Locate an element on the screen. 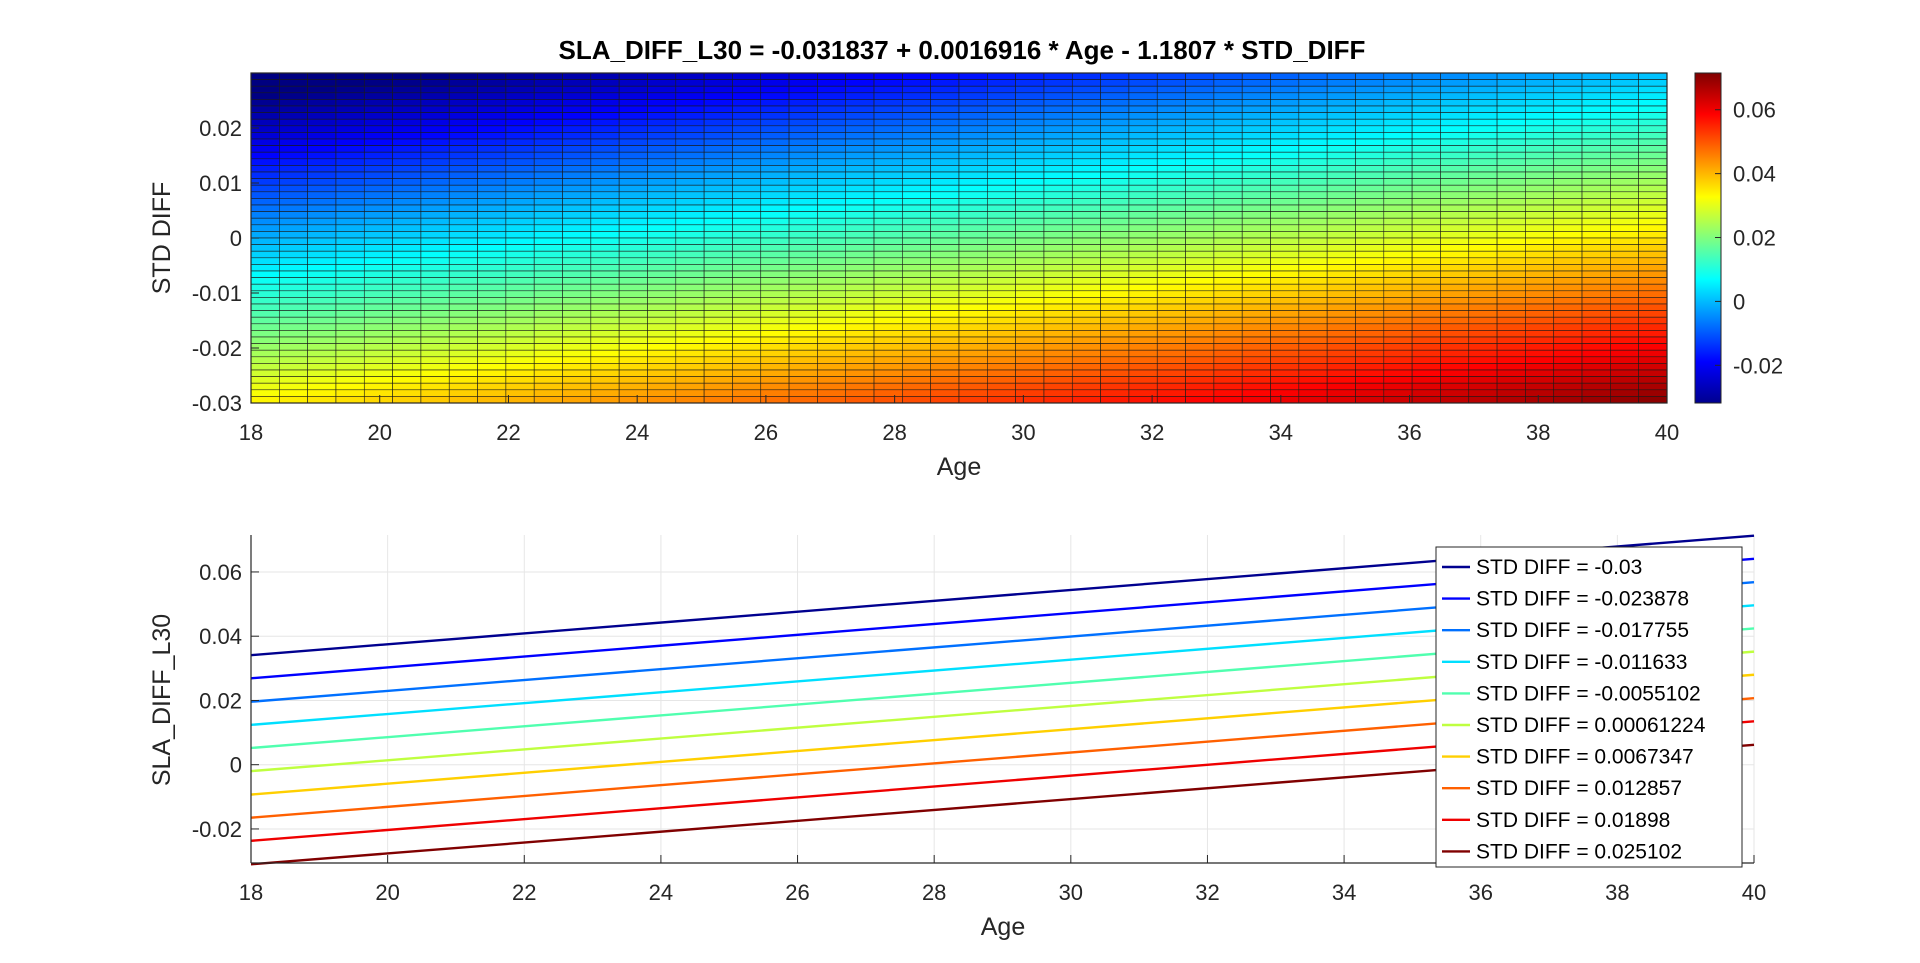 The width and height of the screenshot is (1920, 963). y-tick-label: -0.03 is located at coordinates (217, 403).